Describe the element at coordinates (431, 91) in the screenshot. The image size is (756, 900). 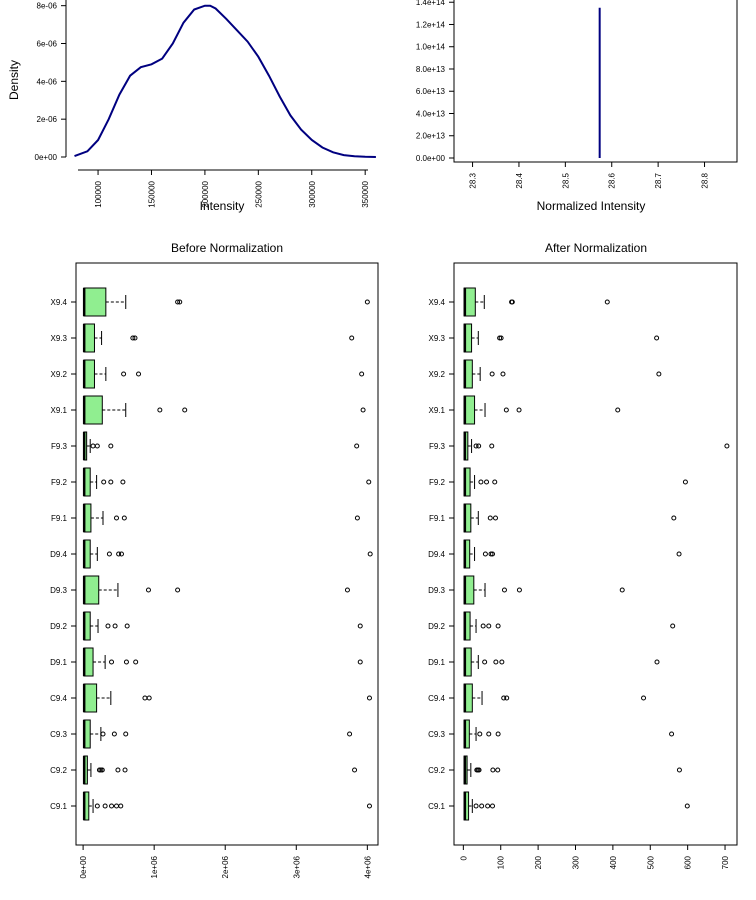
I see `y-tick-label: 6.0e+13` at that location.